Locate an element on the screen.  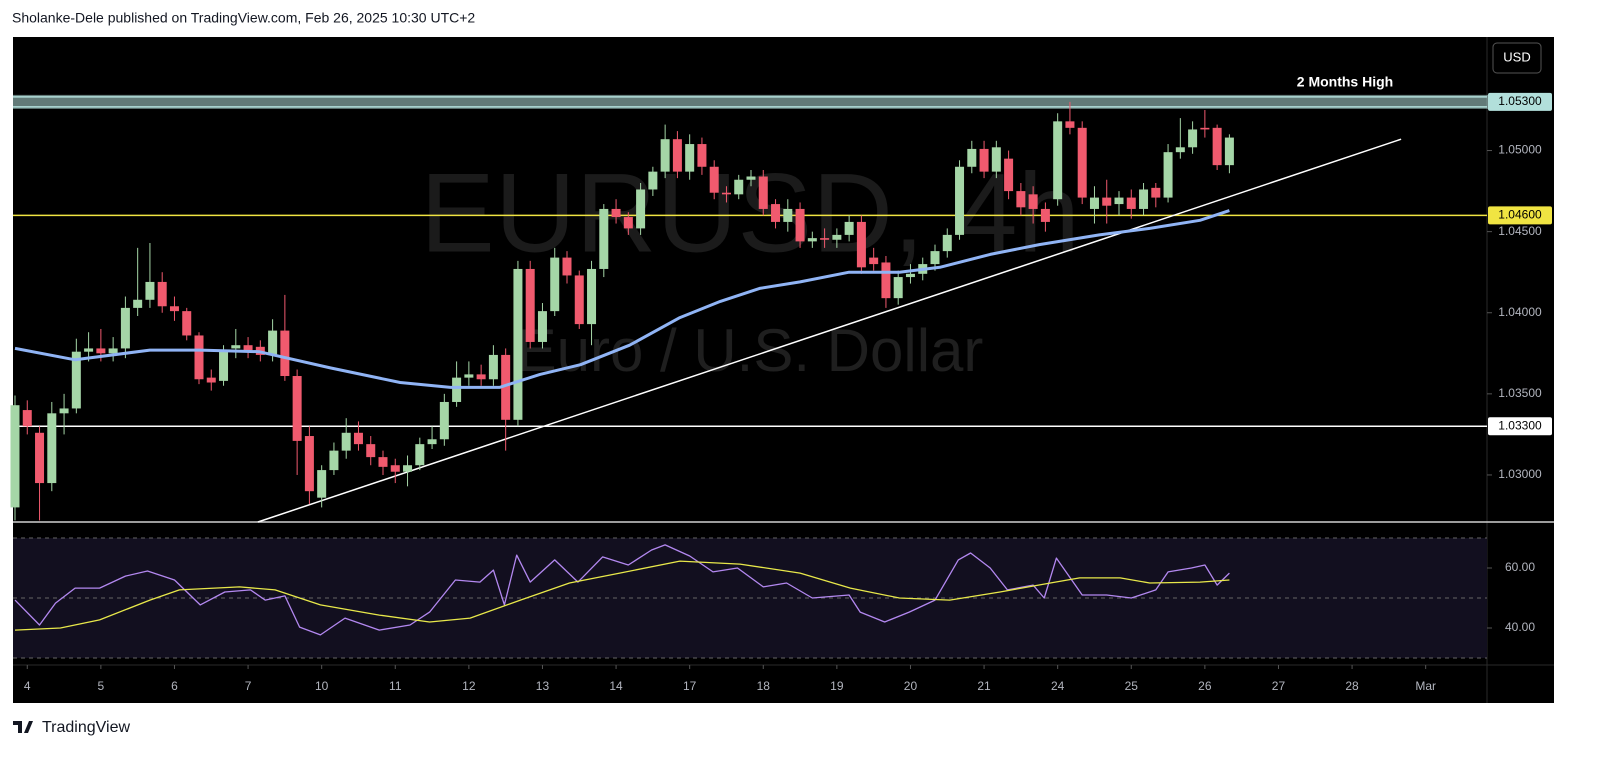
y-tick-label: 1.04500 is located at coordinates (1520, 231).